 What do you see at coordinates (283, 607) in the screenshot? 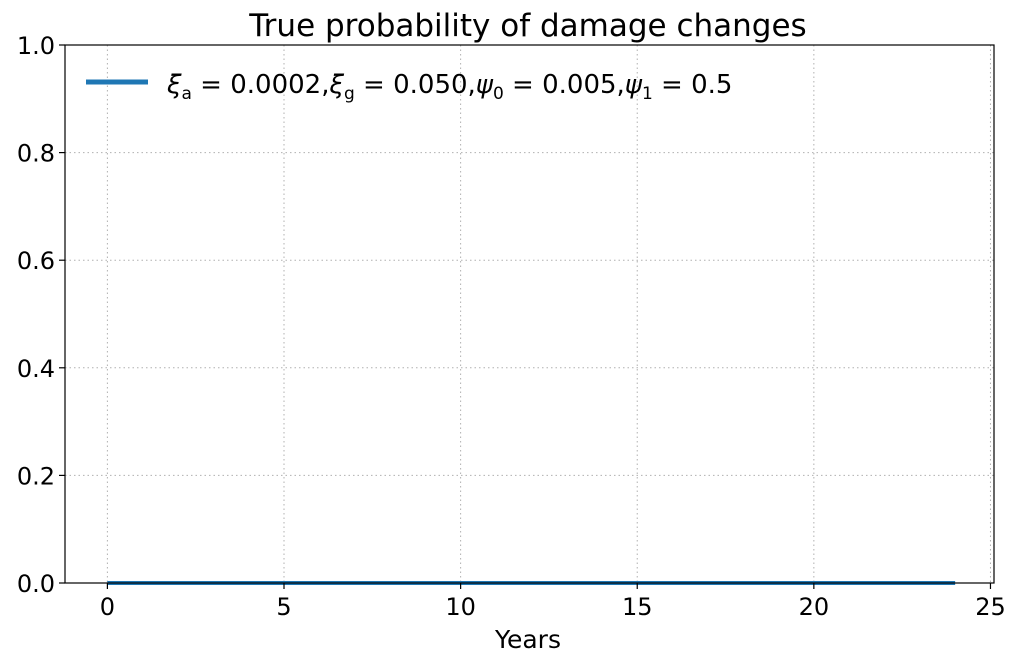
I see `x-tick-label-1: 5` at bounding box center [283, 607].